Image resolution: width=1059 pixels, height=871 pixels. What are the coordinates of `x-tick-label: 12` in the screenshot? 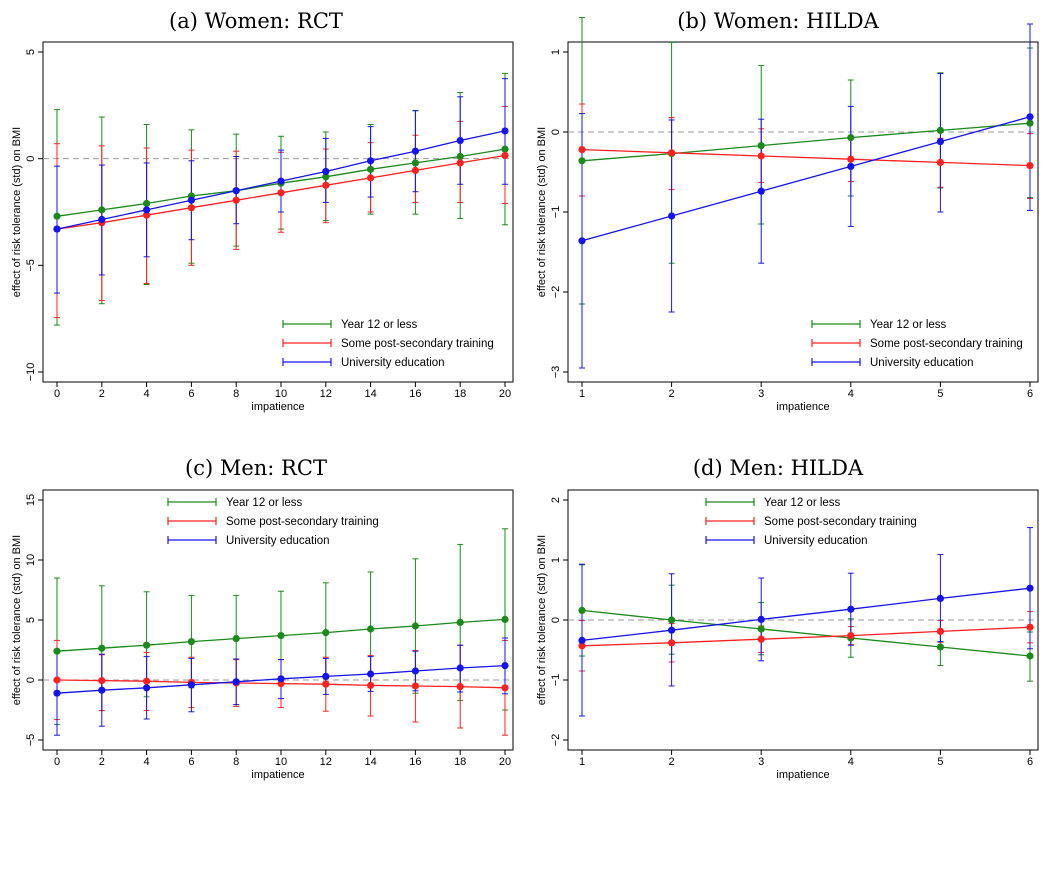 It's located at (326, 394).